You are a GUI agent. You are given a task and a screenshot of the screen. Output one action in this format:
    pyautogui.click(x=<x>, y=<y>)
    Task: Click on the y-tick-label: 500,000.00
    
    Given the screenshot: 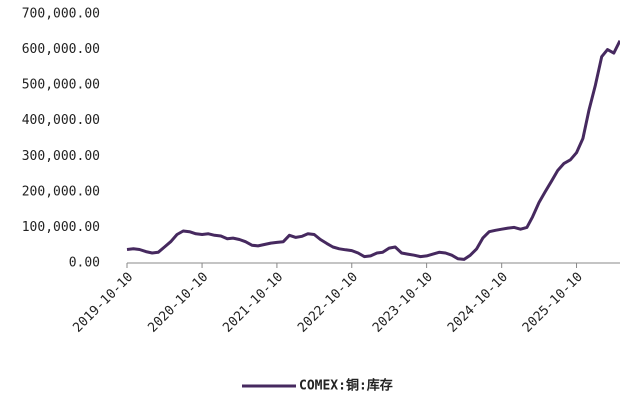 What is the action you would take?
    pyautogui.click(x=61, y=85)
    